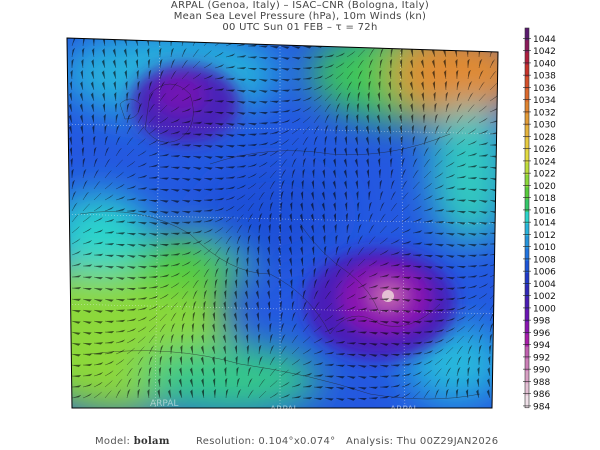 This screenshot has height=450, width=600. What do you see at coordinates (284, 409) in the screenshot?
I see `watermark-2: ARPAL` at bounding box center [284, 409].